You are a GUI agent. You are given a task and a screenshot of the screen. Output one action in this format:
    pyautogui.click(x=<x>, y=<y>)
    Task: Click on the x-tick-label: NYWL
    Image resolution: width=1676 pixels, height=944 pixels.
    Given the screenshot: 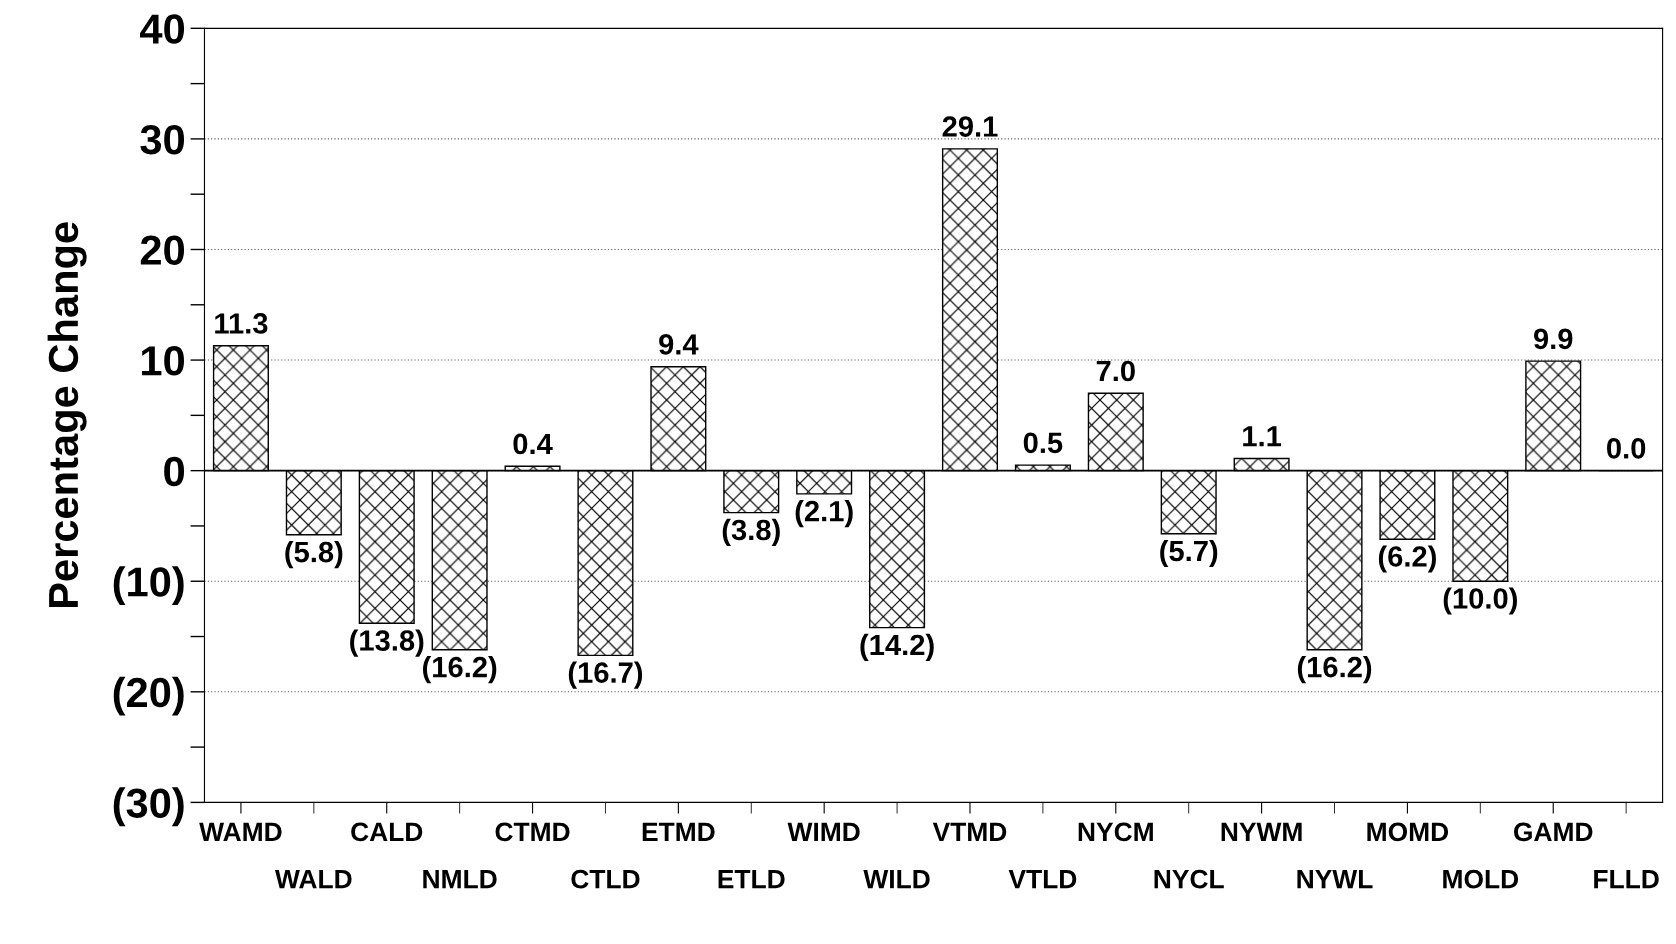 What is the action you would take?
    pyautogui.click(x=1335, y=879)
    